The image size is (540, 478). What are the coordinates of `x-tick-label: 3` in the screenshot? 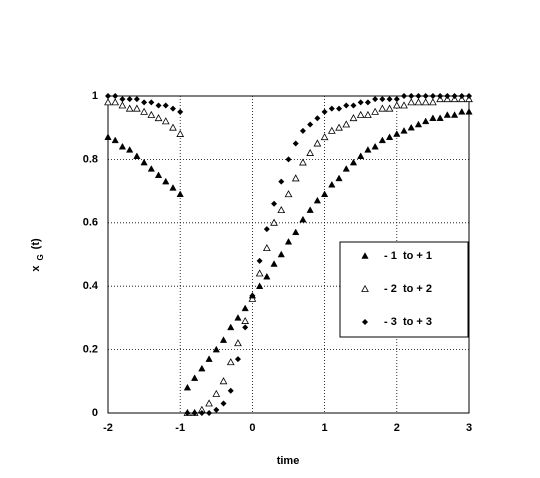 It's located at (469, 428).